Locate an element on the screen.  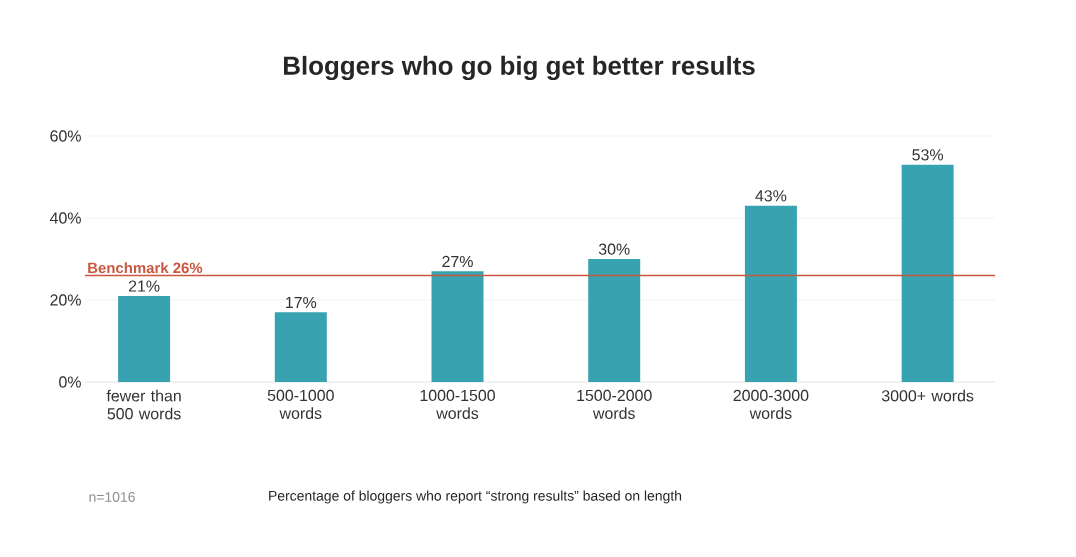
text: n=1016 is located at coordinates (112, 497).